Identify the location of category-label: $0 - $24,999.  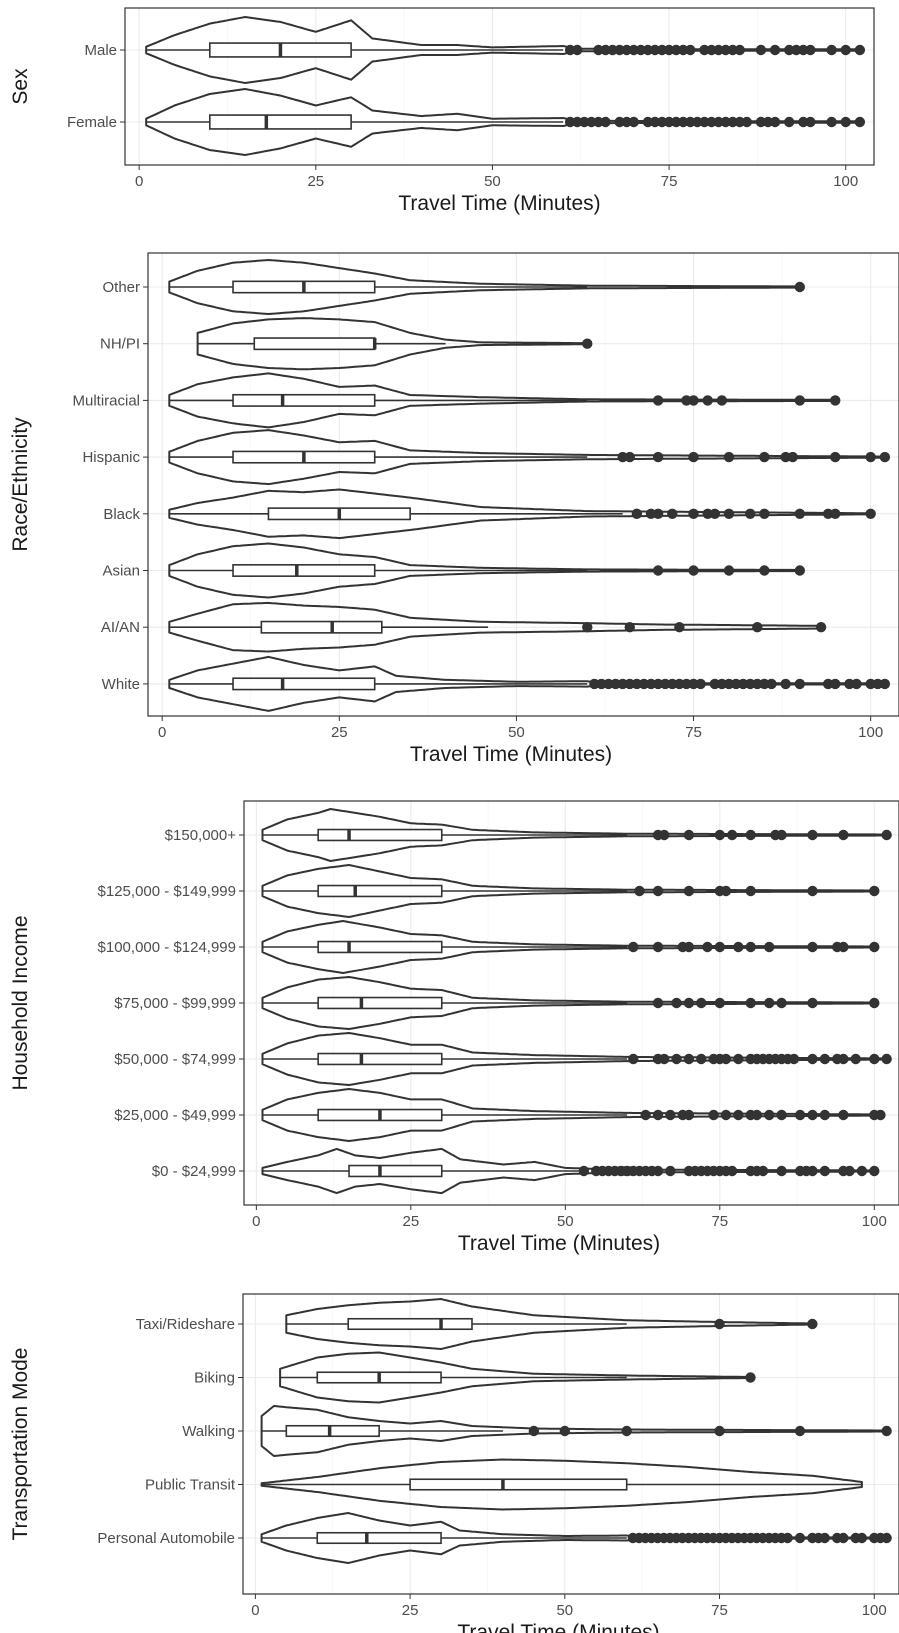
(194, 1171).